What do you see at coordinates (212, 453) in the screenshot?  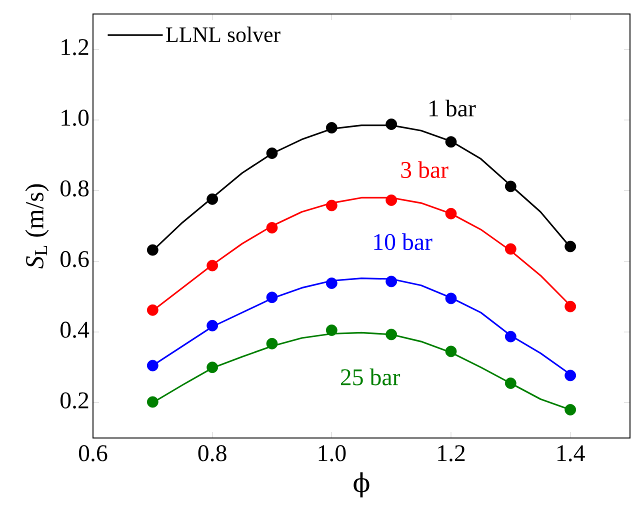 I see `x-tick-label: 0.8` at bounding box center [212, 453].